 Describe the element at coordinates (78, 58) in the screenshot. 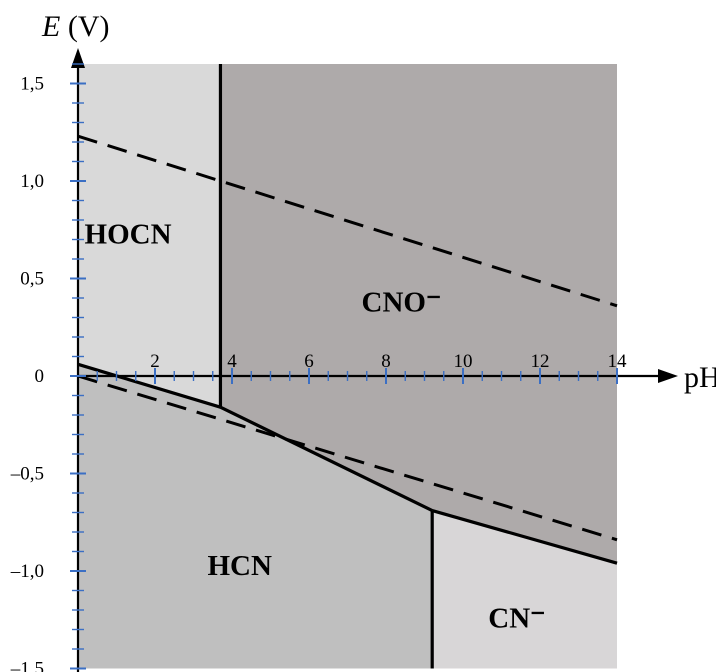

I see `y-axis-arrow` at that location.